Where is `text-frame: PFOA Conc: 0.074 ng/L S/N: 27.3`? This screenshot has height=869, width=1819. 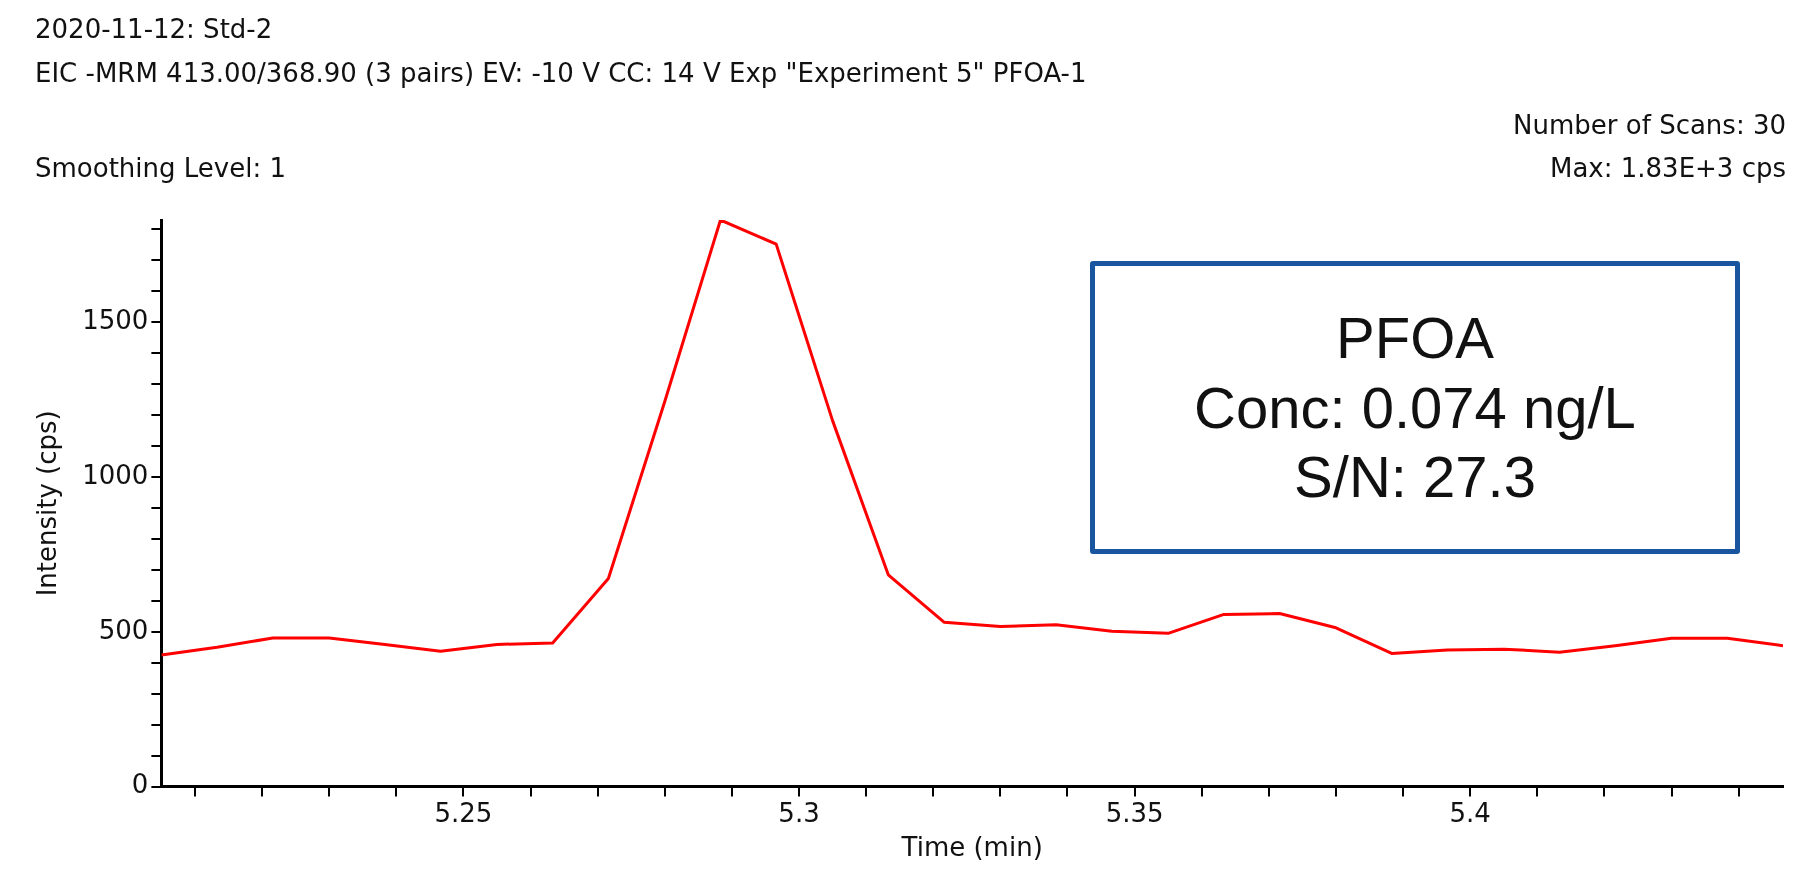
text-frame: PFOA Conc: 0.074 ng/L S/N: 27.3 is located at coordinates (1415, 407).